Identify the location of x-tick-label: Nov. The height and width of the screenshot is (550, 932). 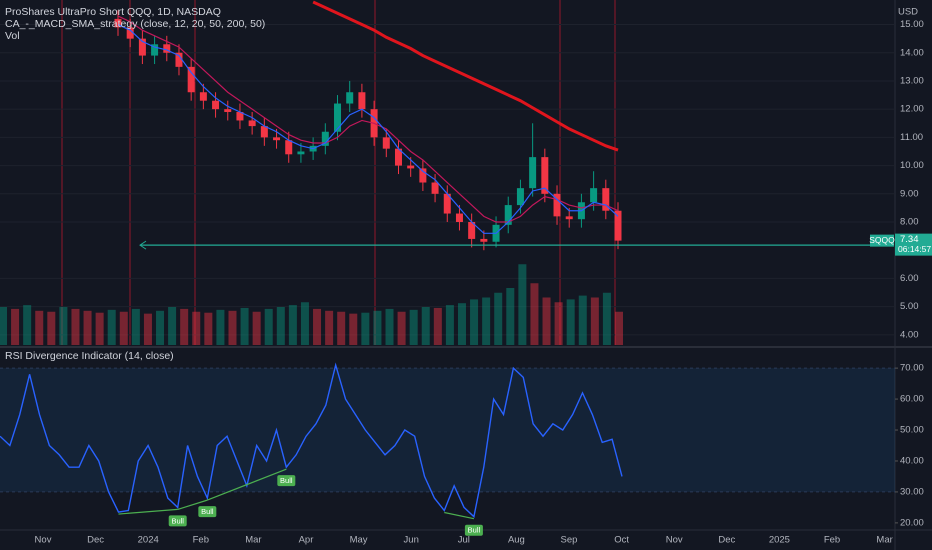
(43, 540).